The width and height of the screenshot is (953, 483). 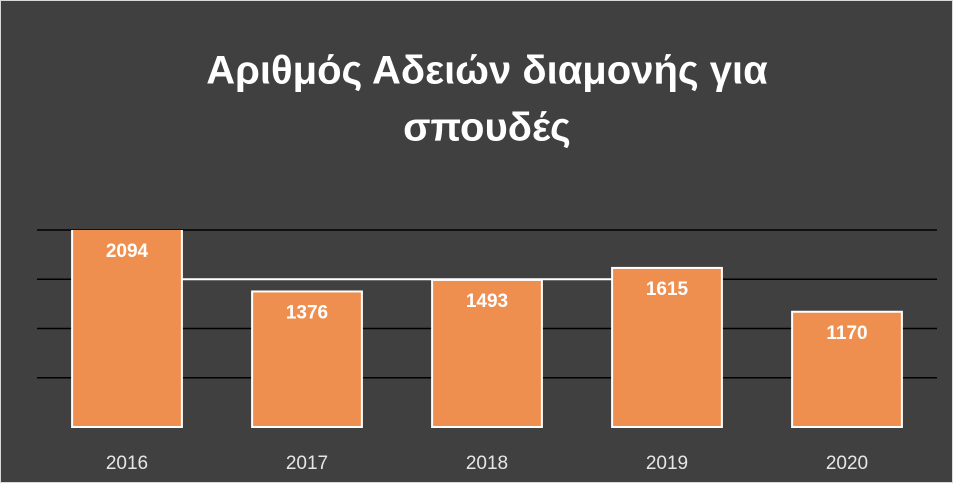 I want to click on data-label: 1170, so click(x=846, y=333).